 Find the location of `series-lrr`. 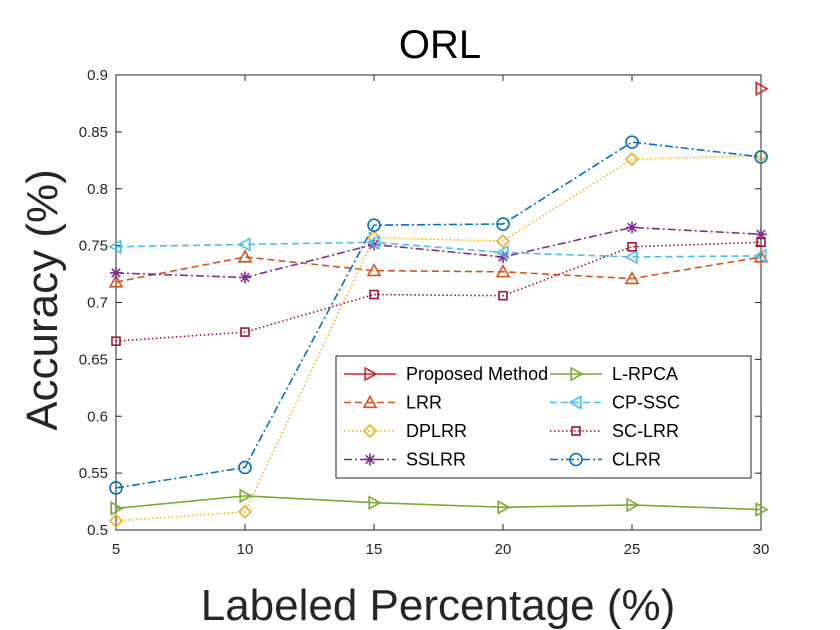

series-lrr is located at coordinates (438, 268).